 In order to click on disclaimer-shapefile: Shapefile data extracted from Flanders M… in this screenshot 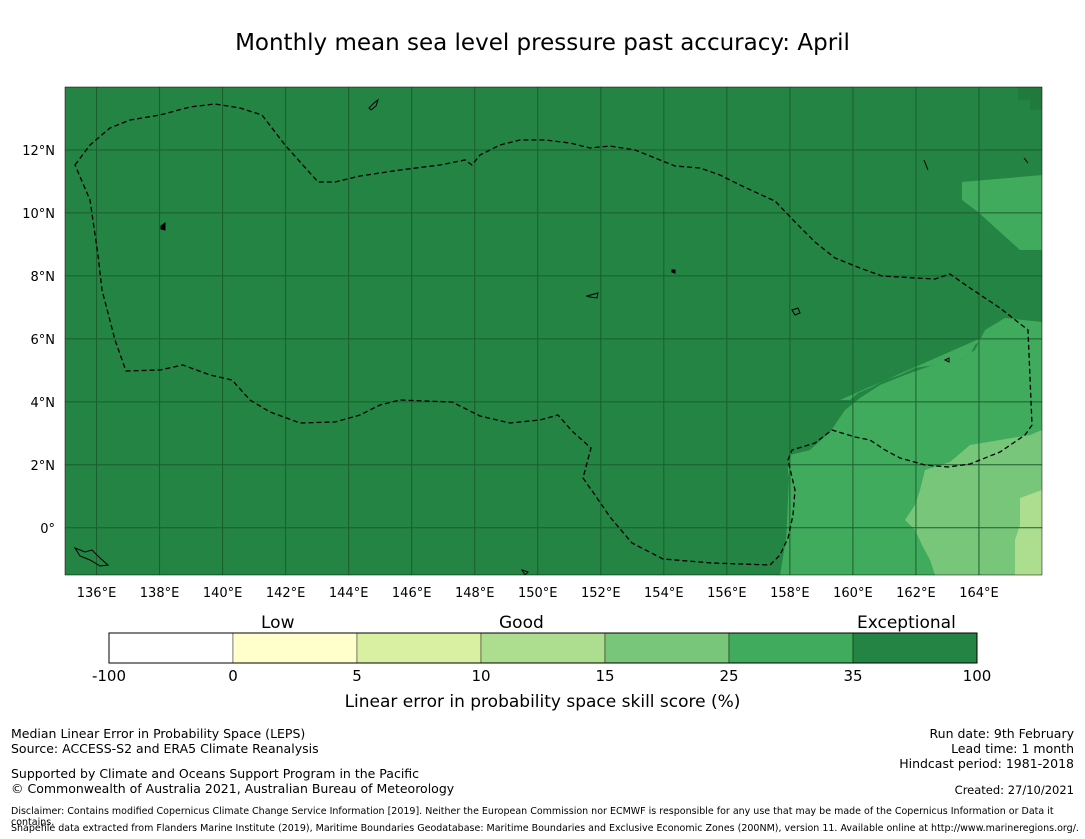, I will do `click(545, 828)`.